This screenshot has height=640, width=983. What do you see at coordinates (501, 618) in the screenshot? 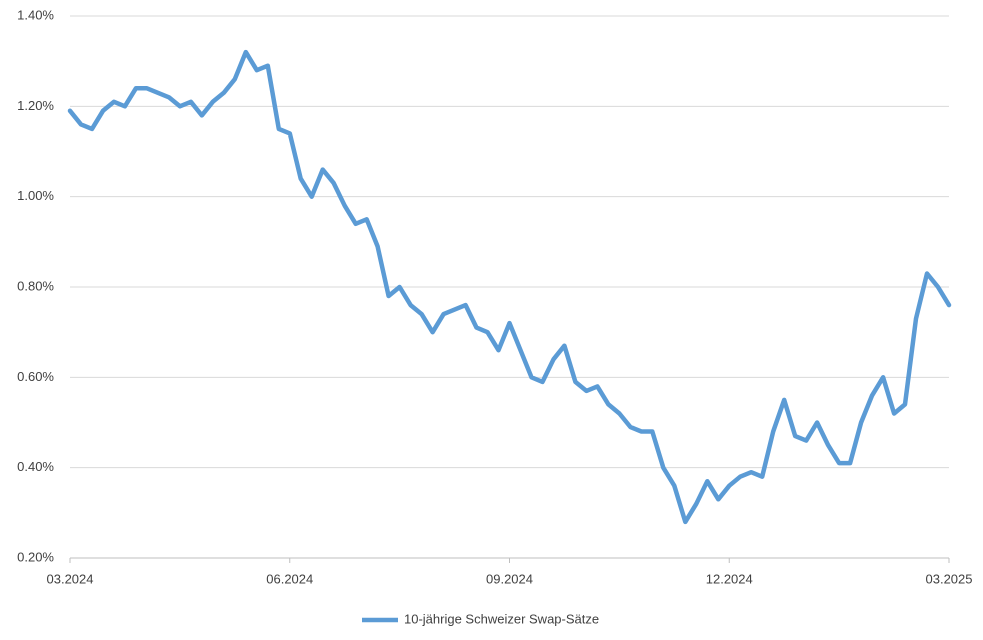
I see `legend-label: 10-jährige Schweizer Swap-Sätze` at bounding box center [501, 618].